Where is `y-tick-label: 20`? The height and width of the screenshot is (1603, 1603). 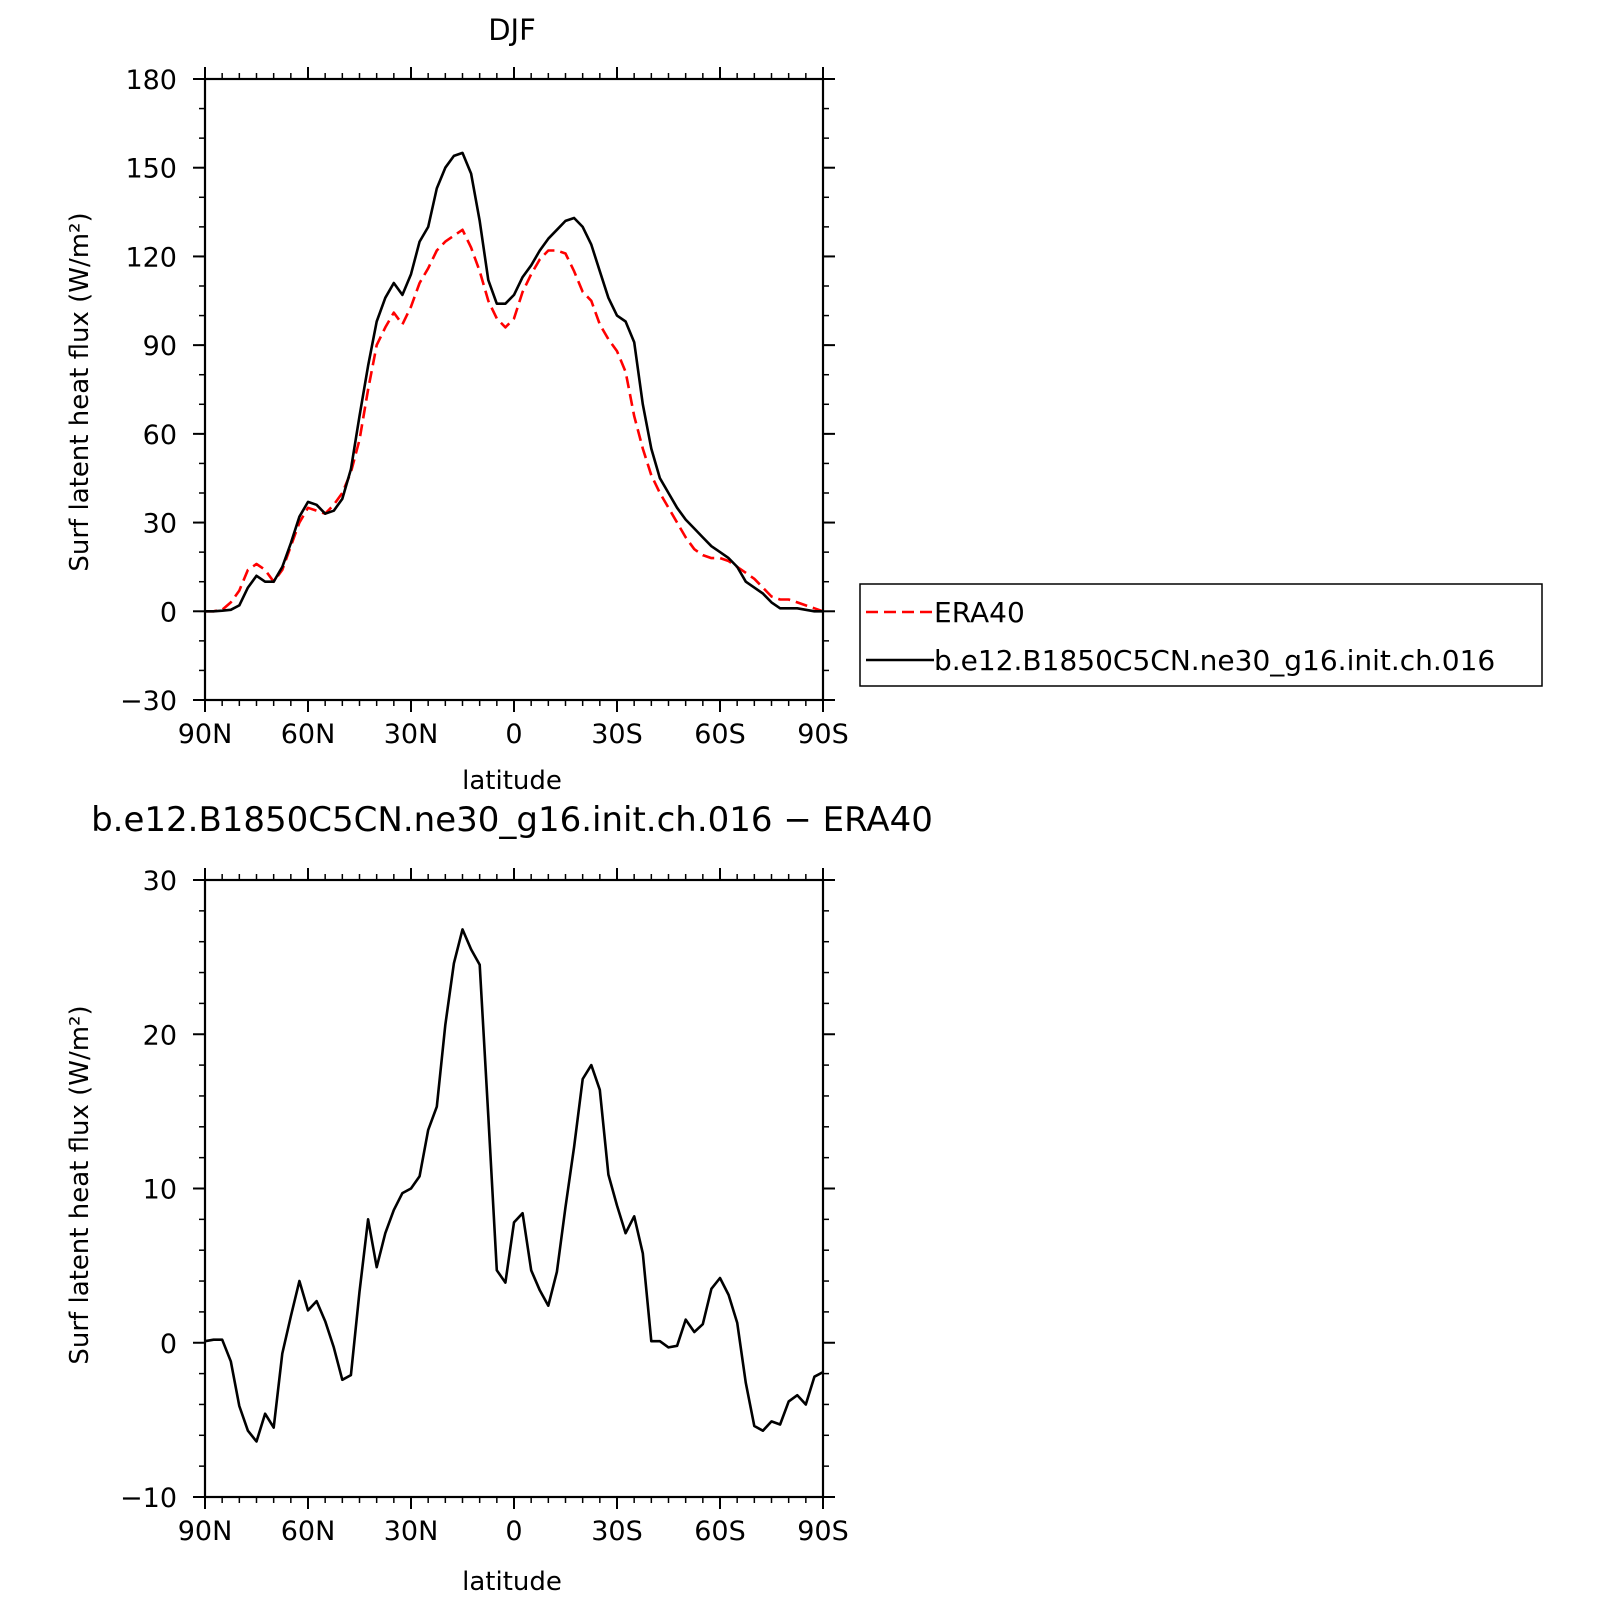 y-tick-label: 20 is located at coordinates (160, 1035).